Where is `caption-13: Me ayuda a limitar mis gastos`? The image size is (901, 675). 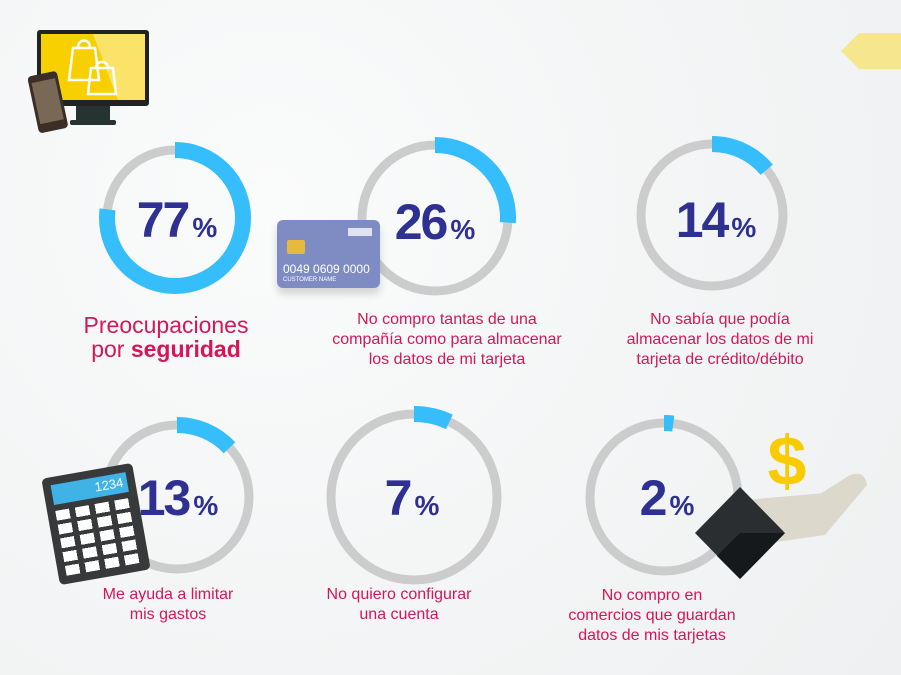
caption-13: Me ayuda a limitar mis gastos is located at coordinates (168, 604).